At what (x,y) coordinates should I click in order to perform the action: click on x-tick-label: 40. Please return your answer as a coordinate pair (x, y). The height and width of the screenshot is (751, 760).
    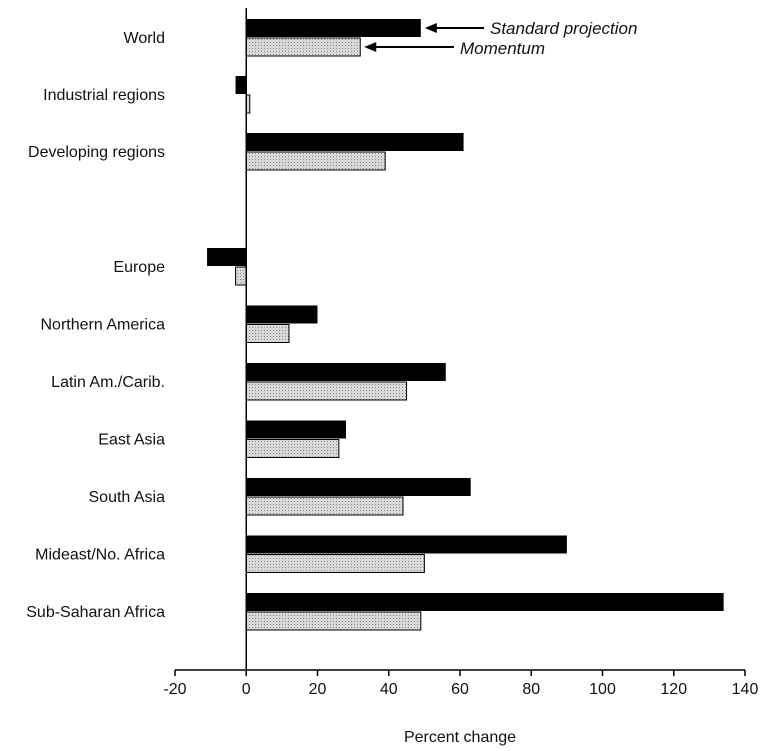
    Looking at the image, I should click on (389, 689).